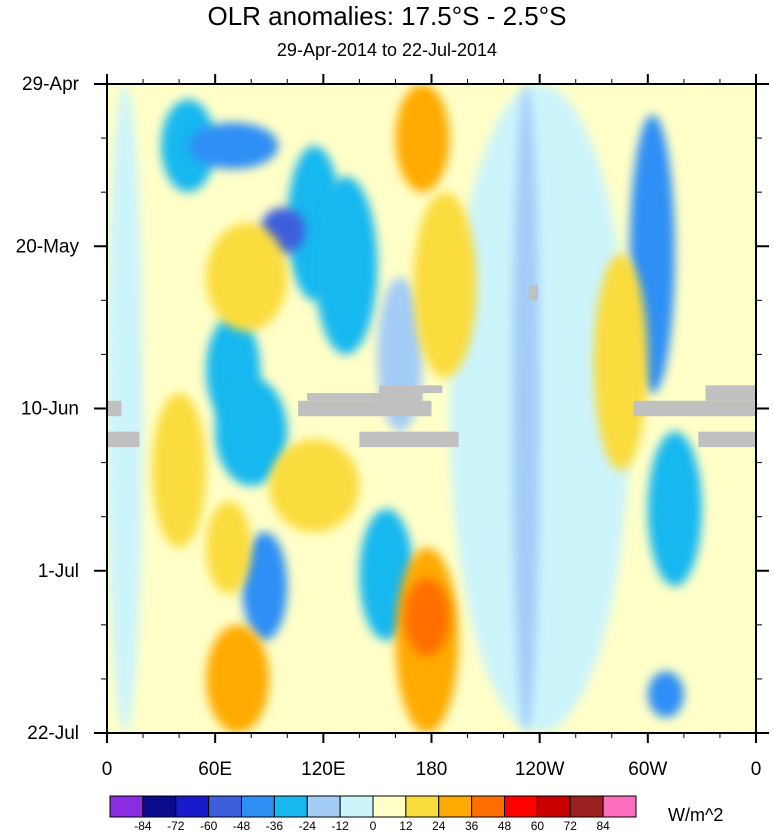 Image resolution: width=774 pixels, height=834 pixels. Describe the element at coordinates (143, 826) in the screenshot. I see `colorbar-label: -84` at that location.